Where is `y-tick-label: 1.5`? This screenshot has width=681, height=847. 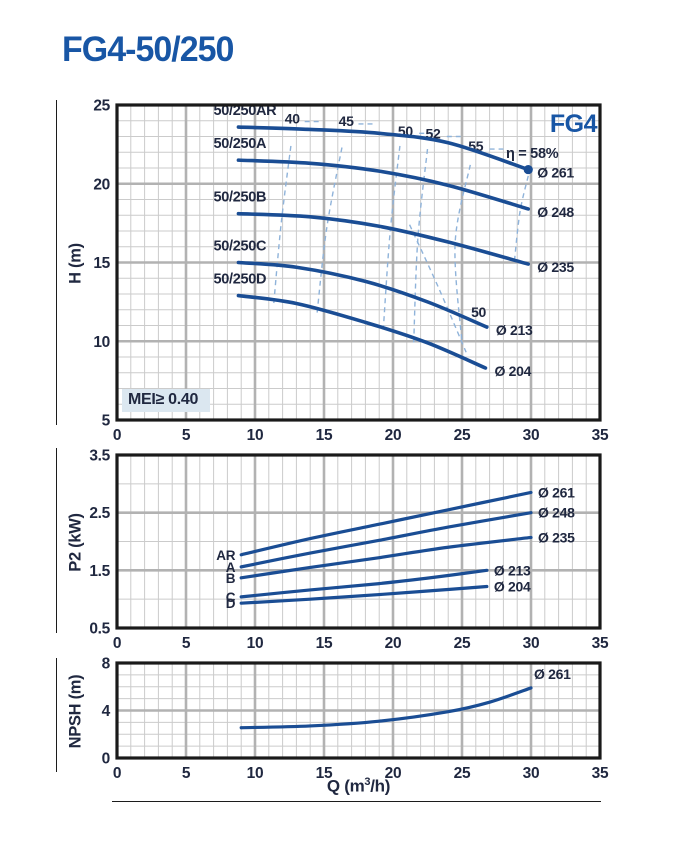
y-tick-label: 1.5 is located at coordinates (99, 571).